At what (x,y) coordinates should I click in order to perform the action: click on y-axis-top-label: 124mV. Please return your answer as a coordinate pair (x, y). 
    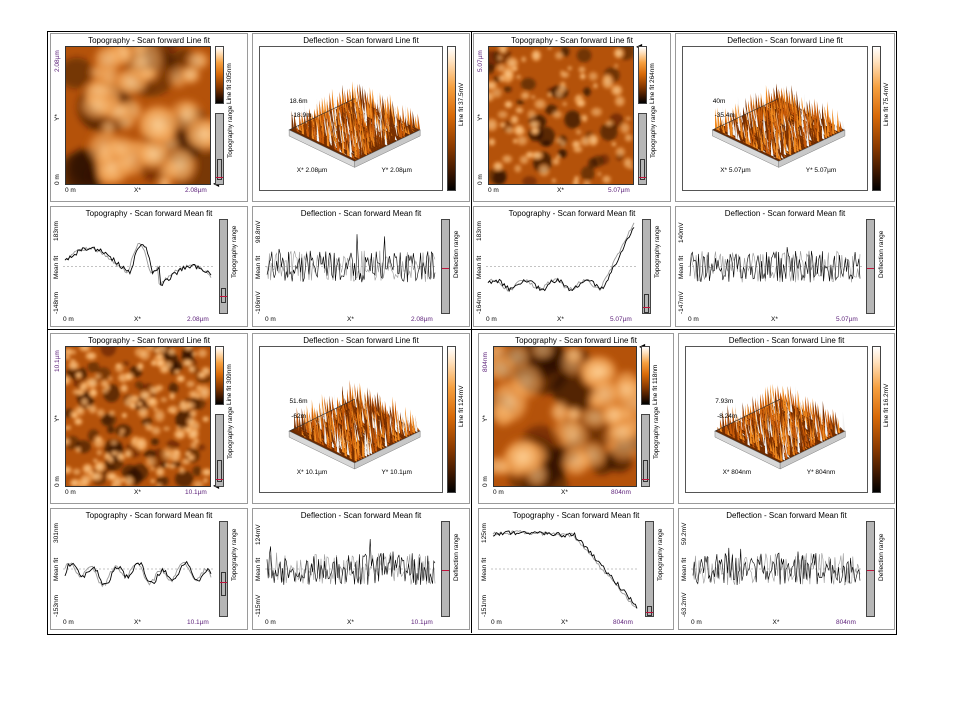
    Looking at the image, I should click on (258, 534).